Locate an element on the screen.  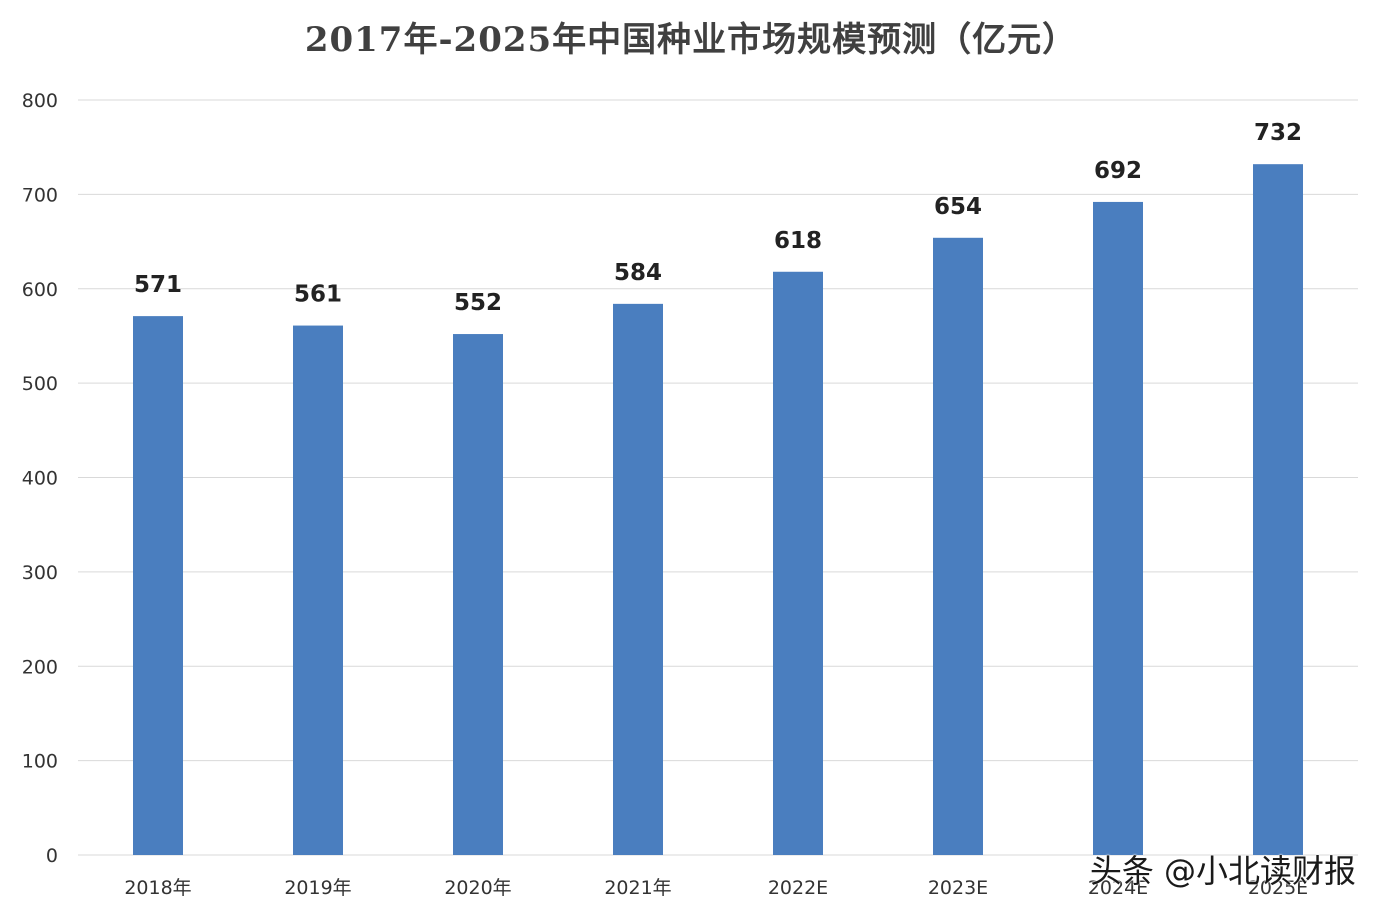
x-tick-label: 2019年 is located at coordinates (317, 888).